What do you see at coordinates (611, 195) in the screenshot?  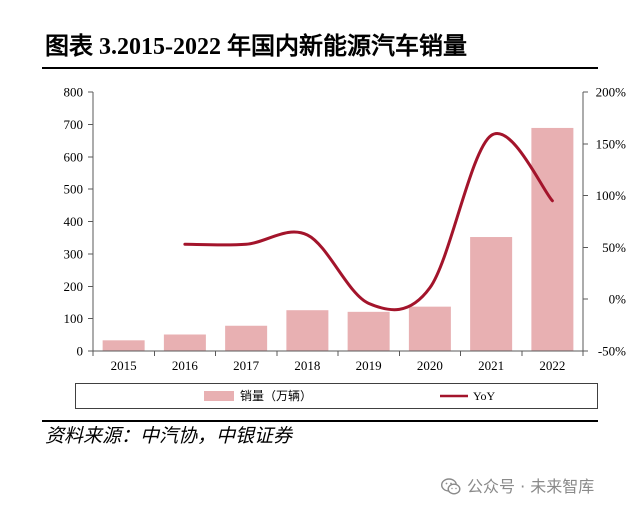 I see `y-right-tick-label: 100%` at bounding box center [611, 195].